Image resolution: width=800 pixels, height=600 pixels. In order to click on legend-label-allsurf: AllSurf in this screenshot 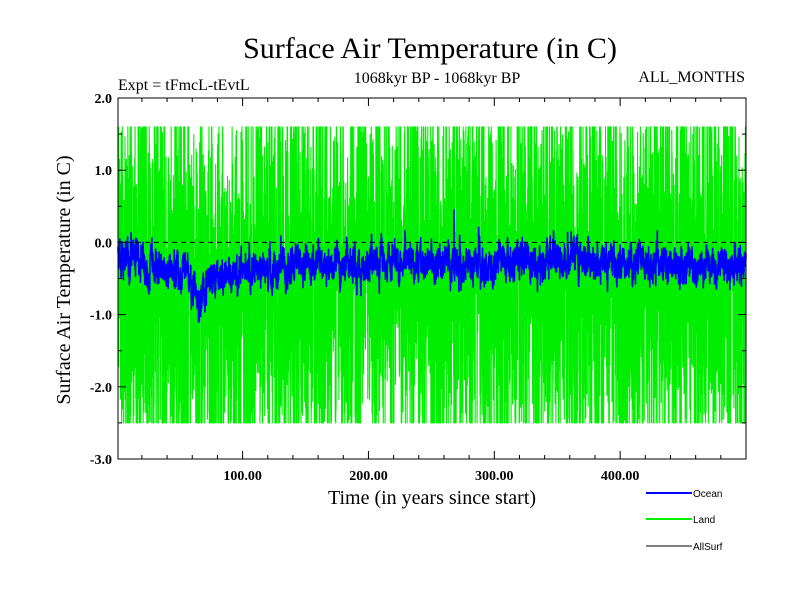, I will do `click(708, 547)`.